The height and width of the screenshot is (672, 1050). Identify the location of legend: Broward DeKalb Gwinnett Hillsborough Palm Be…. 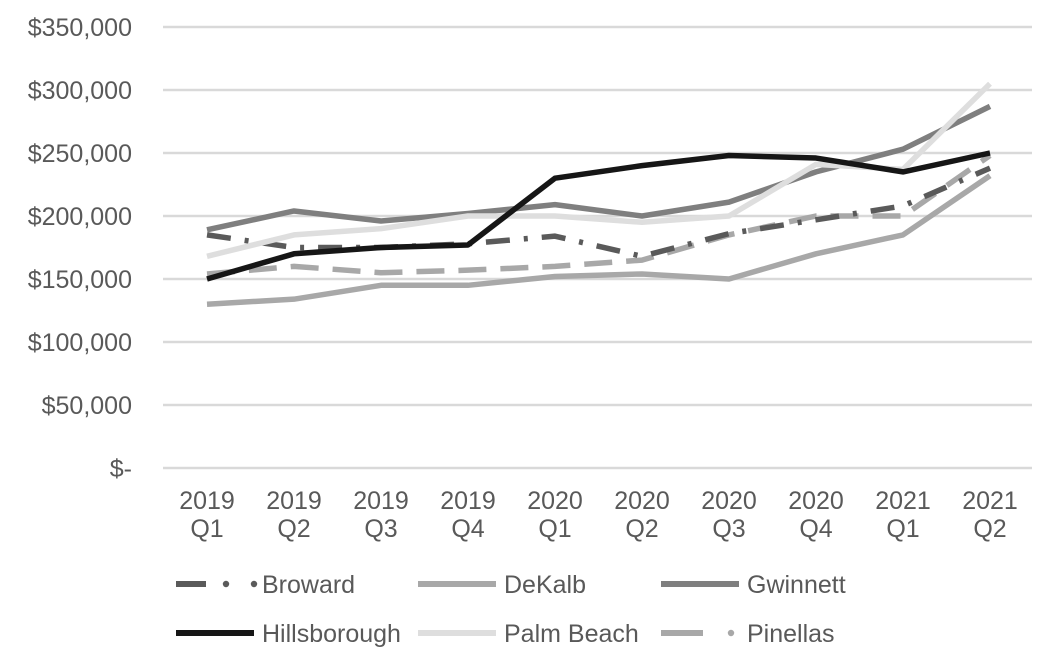
(511, 609).